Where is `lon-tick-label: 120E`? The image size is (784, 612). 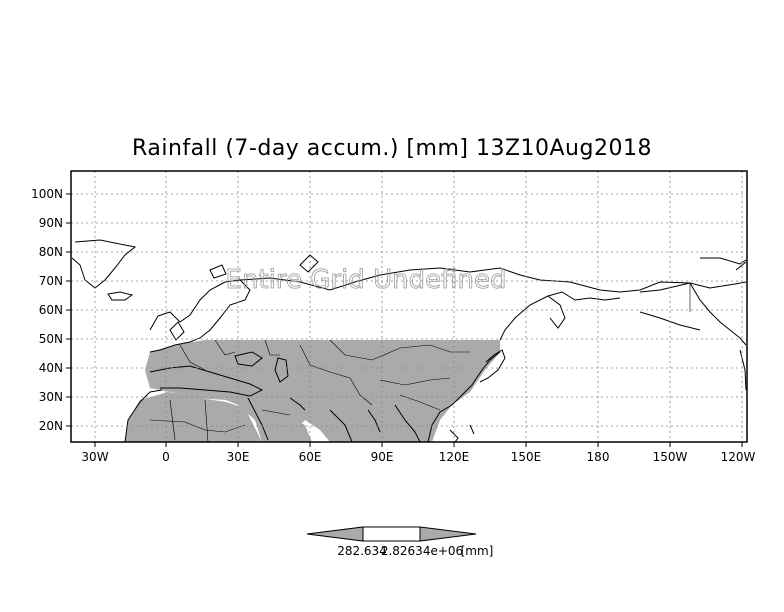 lon-tick-label: 120E is located at coordinates (454, 457).